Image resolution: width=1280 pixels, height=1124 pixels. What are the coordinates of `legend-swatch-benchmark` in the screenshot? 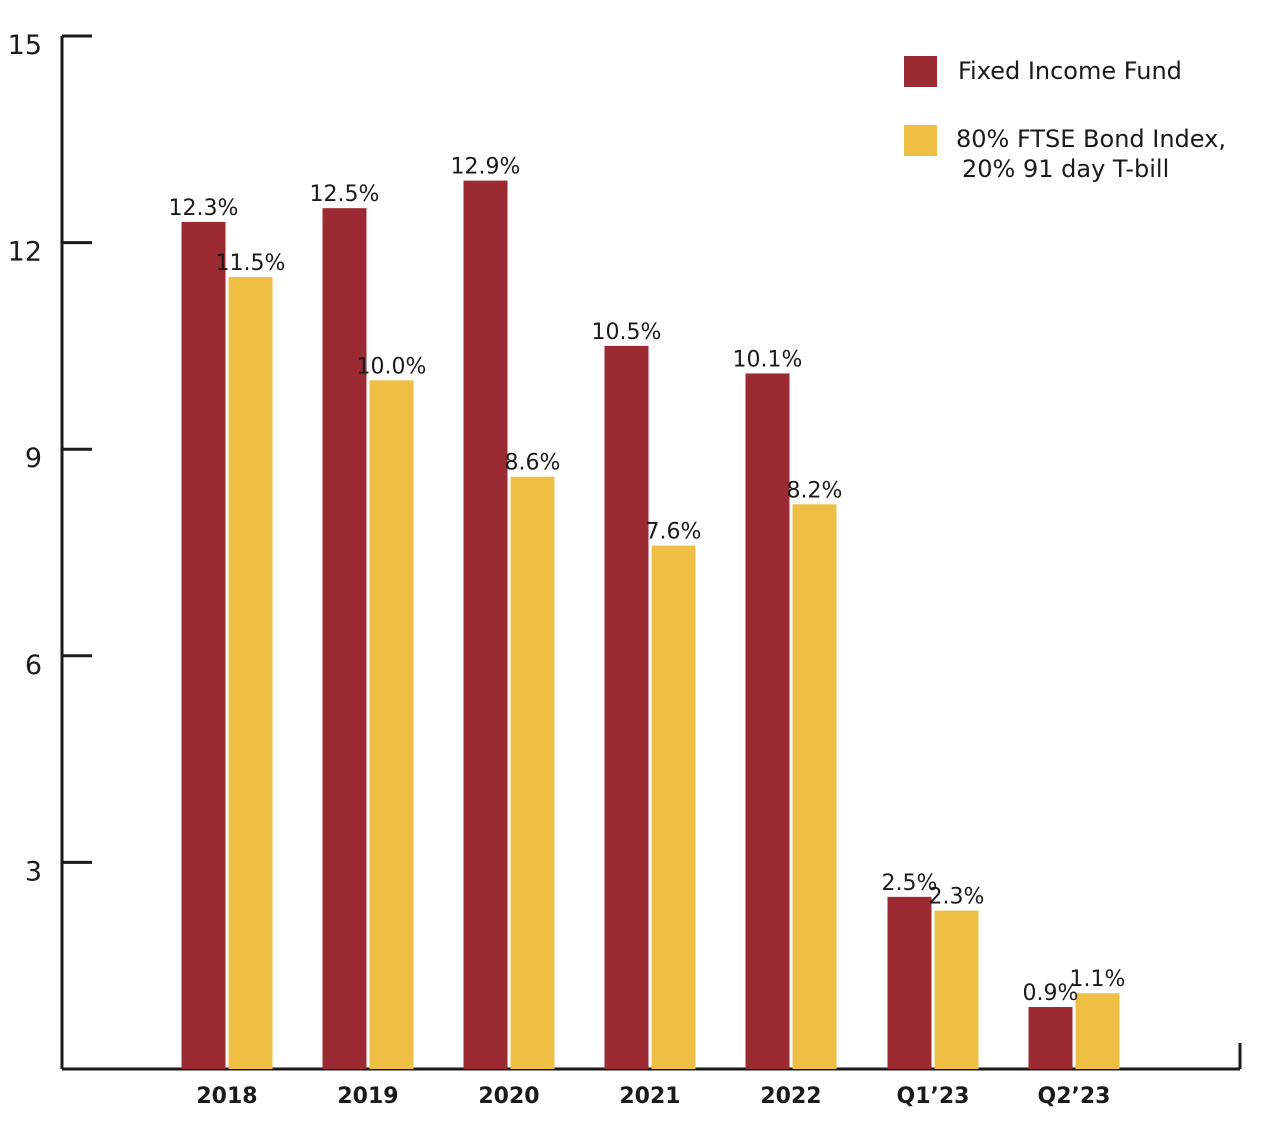 It's located at (920, 140).